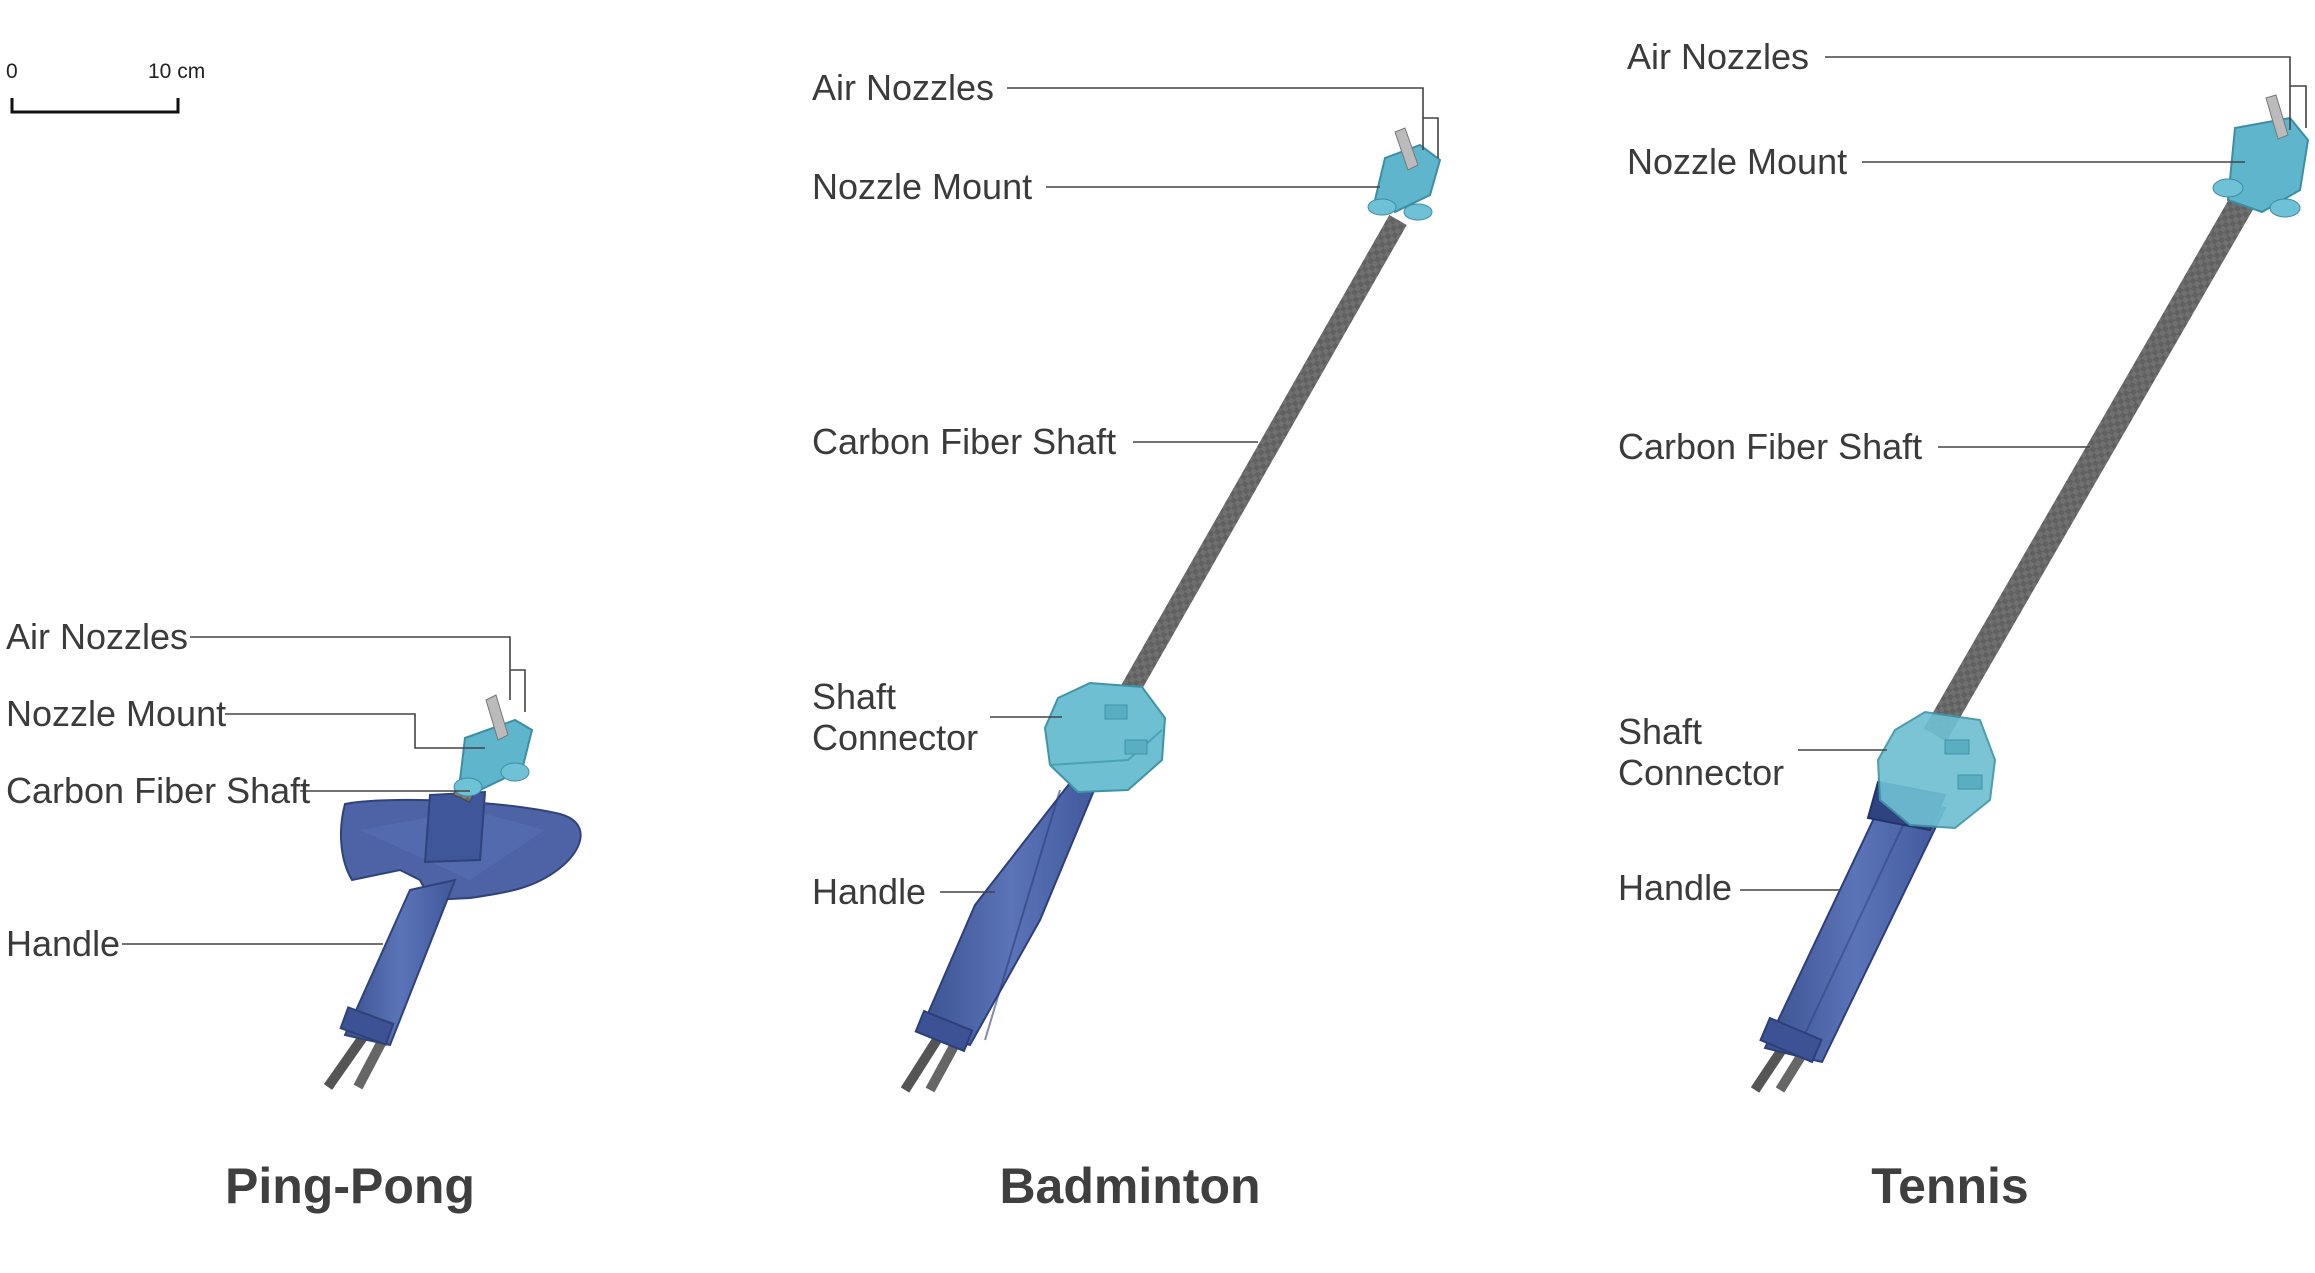  What do you see at coordinates (116, 713) in the screenshot?
I see `ping-pong-nozzle-mount-label: Nozzle Mount` at bounding box center [116, 713].